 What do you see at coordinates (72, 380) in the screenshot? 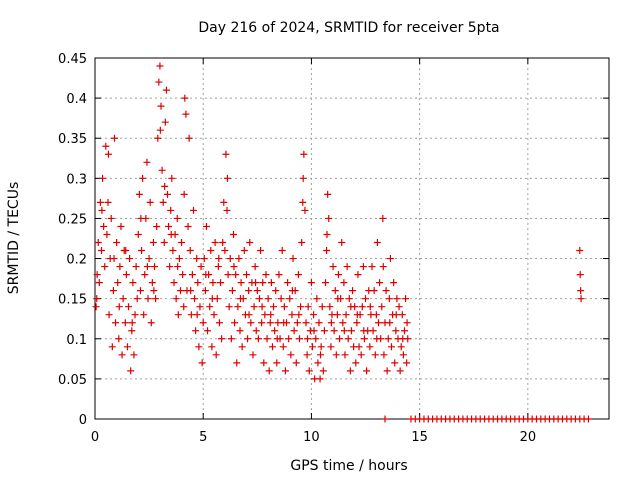
I see `y-tick-label: 0.05` at bounding box center [72, 380].